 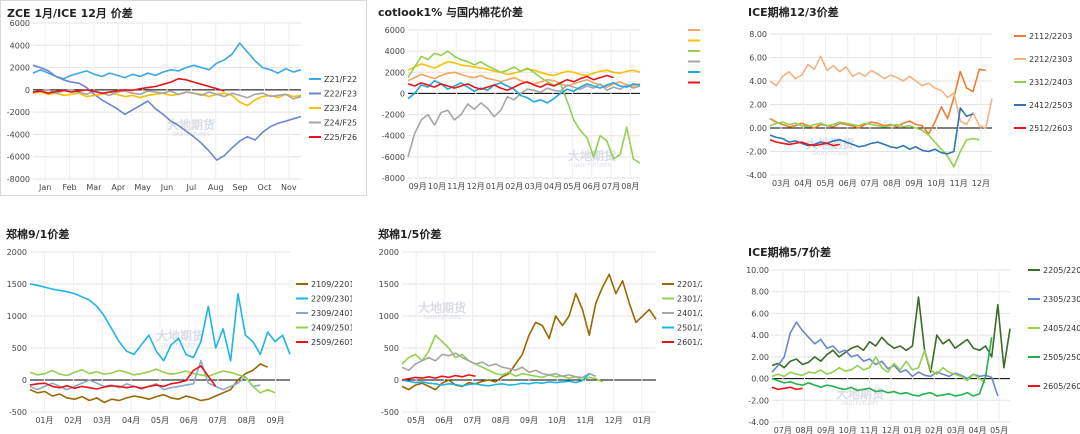 I want to click on y-tick-label: 2.00, so click(x=760, y=357).